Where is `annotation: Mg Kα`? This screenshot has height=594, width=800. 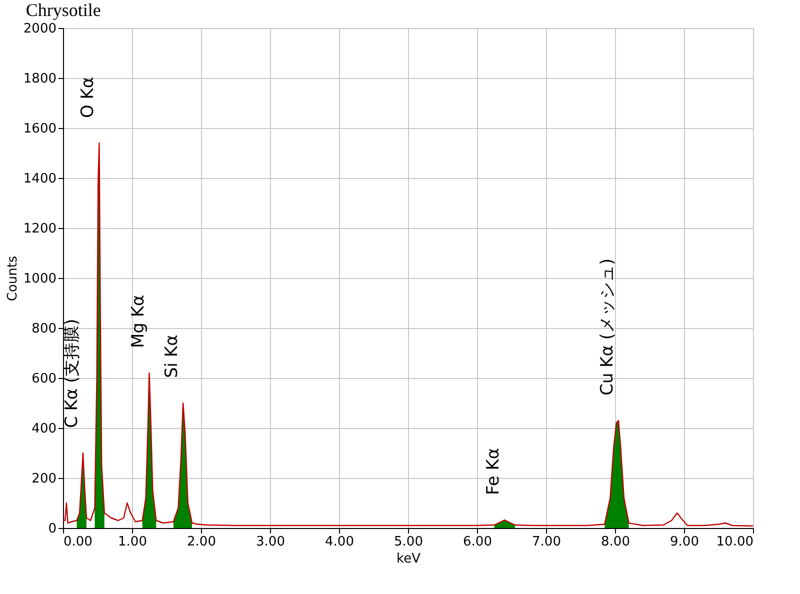 annotation: Mg Kα is located at coordinates (138, 321).